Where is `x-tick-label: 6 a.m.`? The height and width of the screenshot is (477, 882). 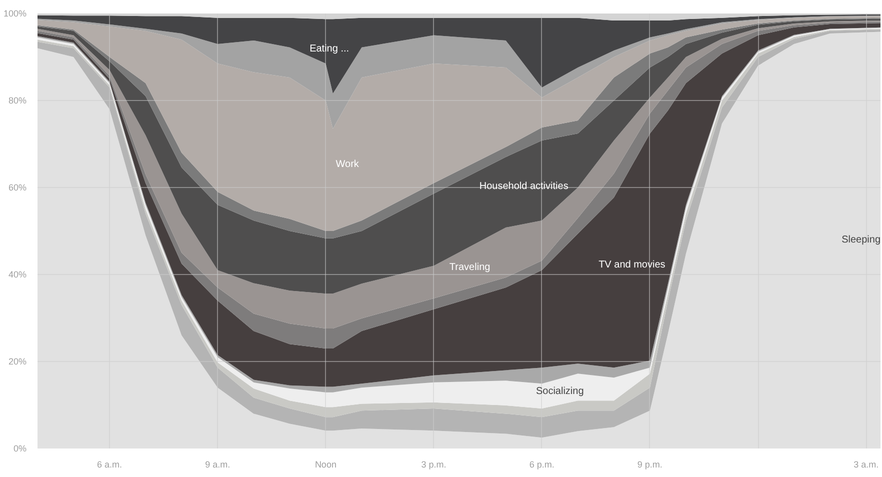 x-tick-label: 6 a.m. is located at coordinates (109, 465).